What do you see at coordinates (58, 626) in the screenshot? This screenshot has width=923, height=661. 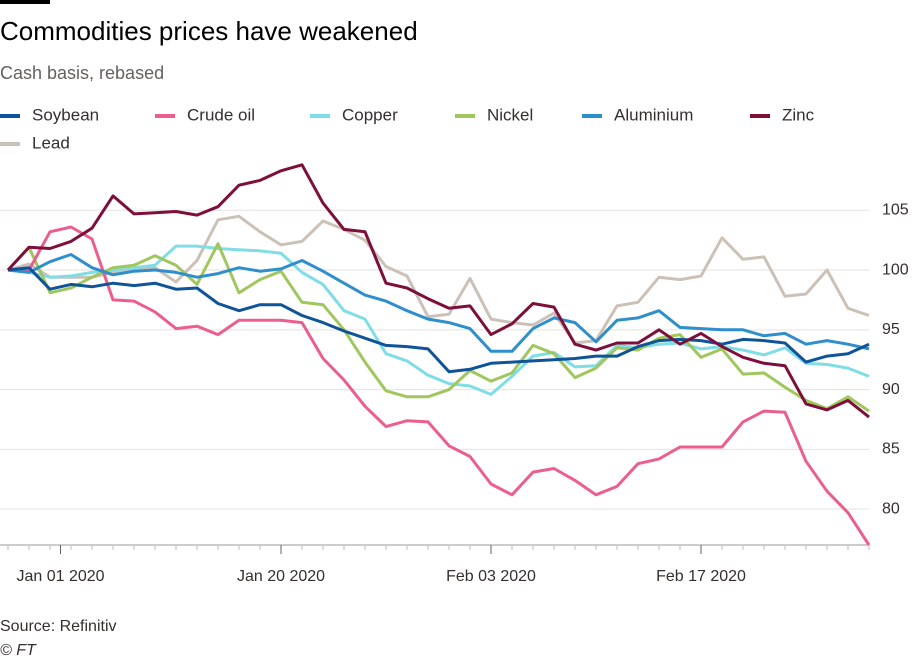 I see `source: Source: Refinitiv` at bounding box center [58, 626].